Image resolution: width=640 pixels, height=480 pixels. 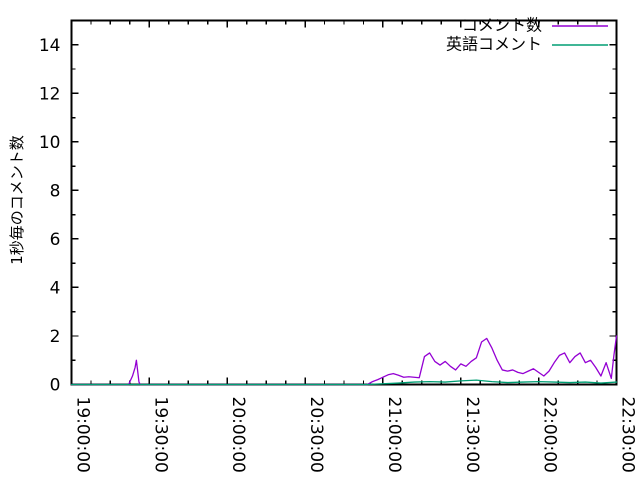 I want to click on y-tick-label: 2, so click(x=55, y=337).